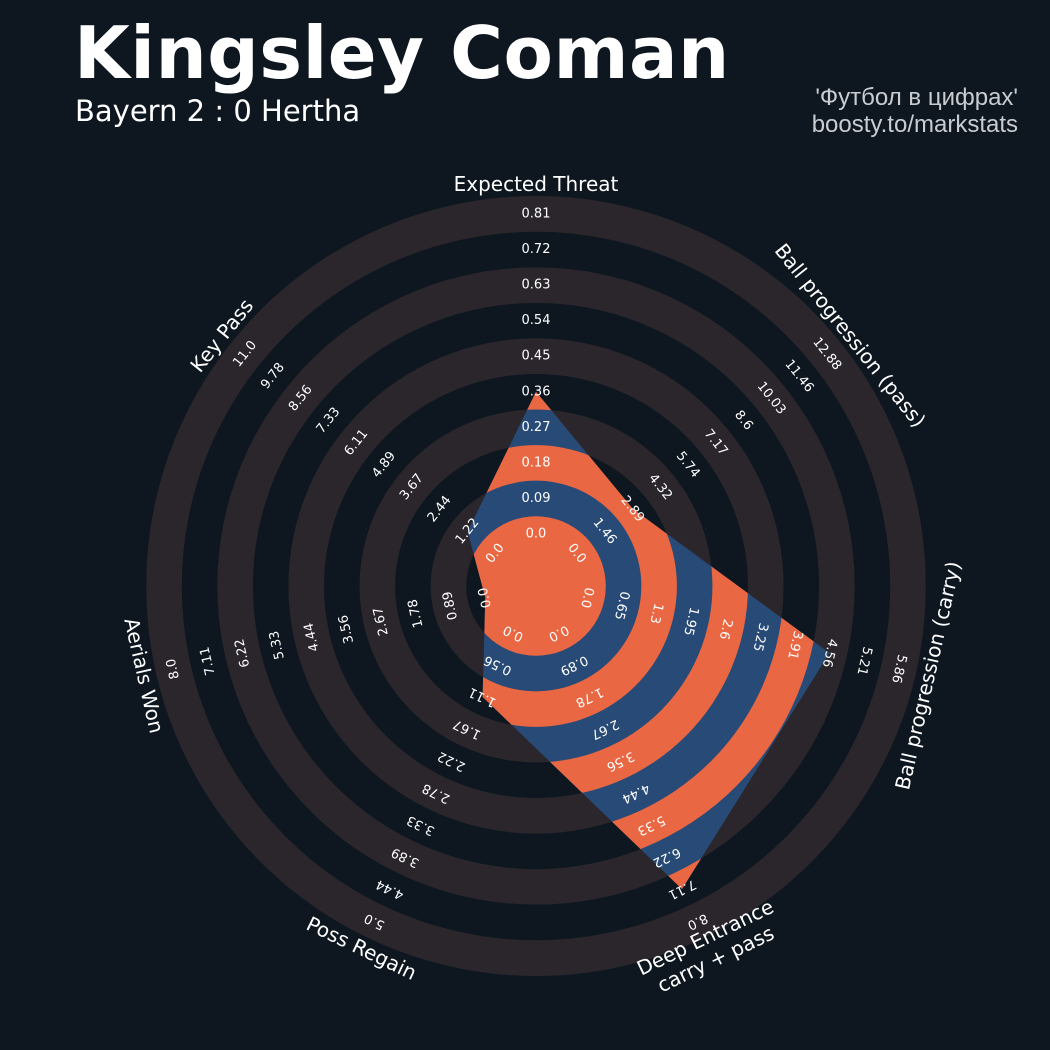  What do you see at coordinates (329, 421) in the screenshot?
I see `tick-label: 7.33` at bounding box center [329, 421].